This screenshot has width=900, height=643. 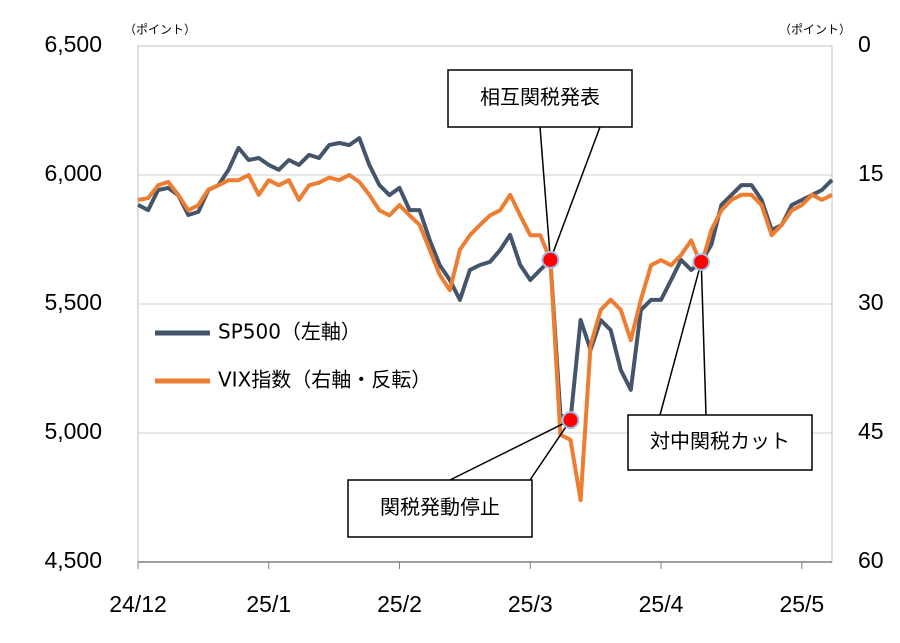 I want to click on y-tick-label: 5,000, so click(x=73, y=431).